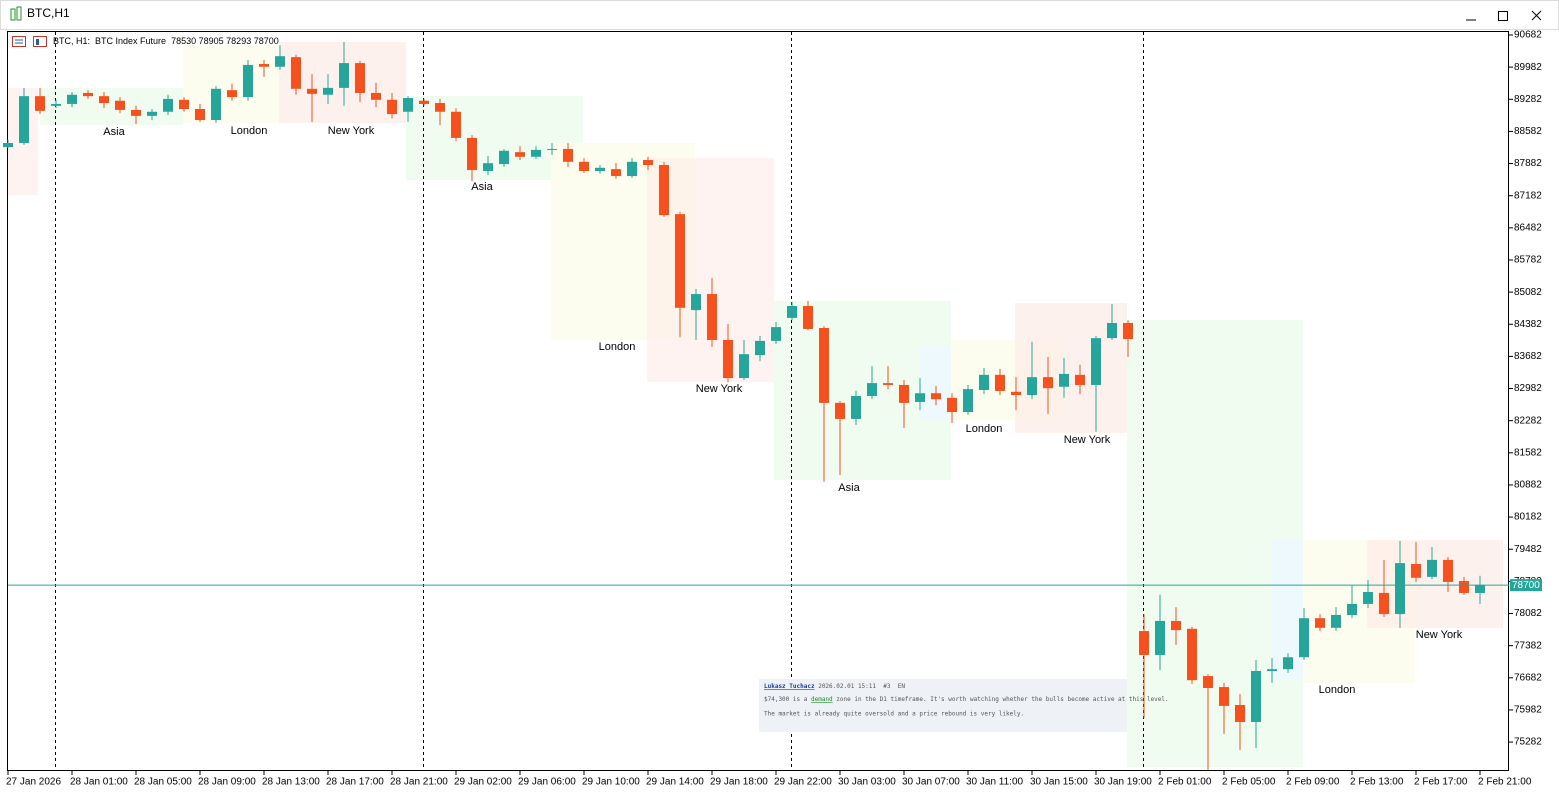 The image size is (1559, 800). Describe the element at coordinates (291, 782) in the screenshot. I see `x-tick-label: 28 Jan 13:00` at that location.